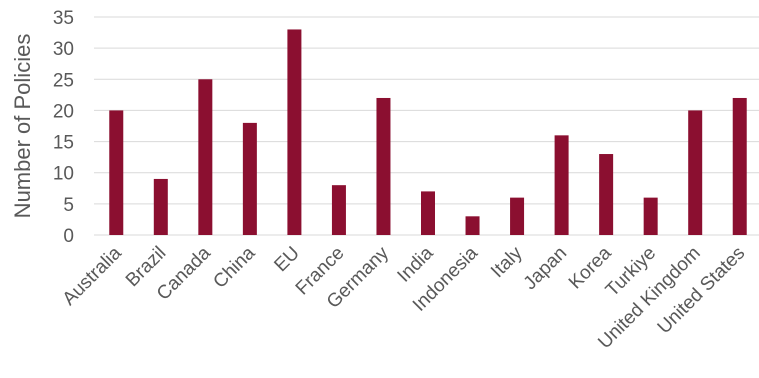 This screenshot has height=378, width=759. I want to click on x-tick-label: Australia, so click(92, 275).